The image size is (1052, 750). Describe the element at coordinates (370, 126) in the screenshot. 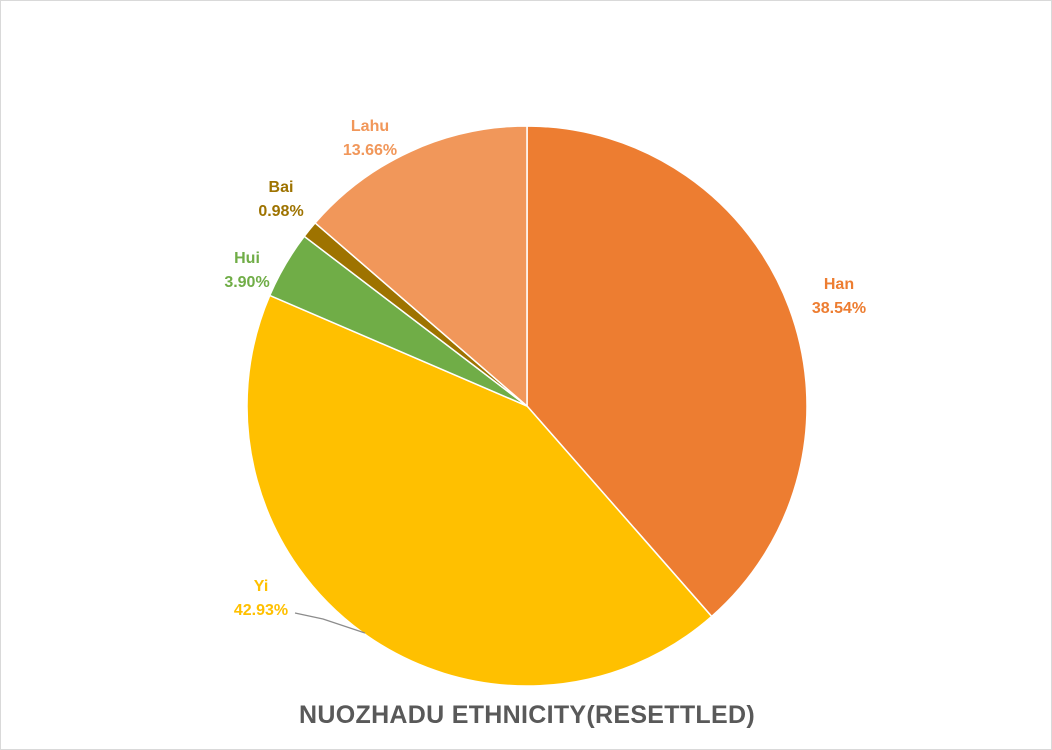

I see `slice-label-lahu: Lahu` at that location.